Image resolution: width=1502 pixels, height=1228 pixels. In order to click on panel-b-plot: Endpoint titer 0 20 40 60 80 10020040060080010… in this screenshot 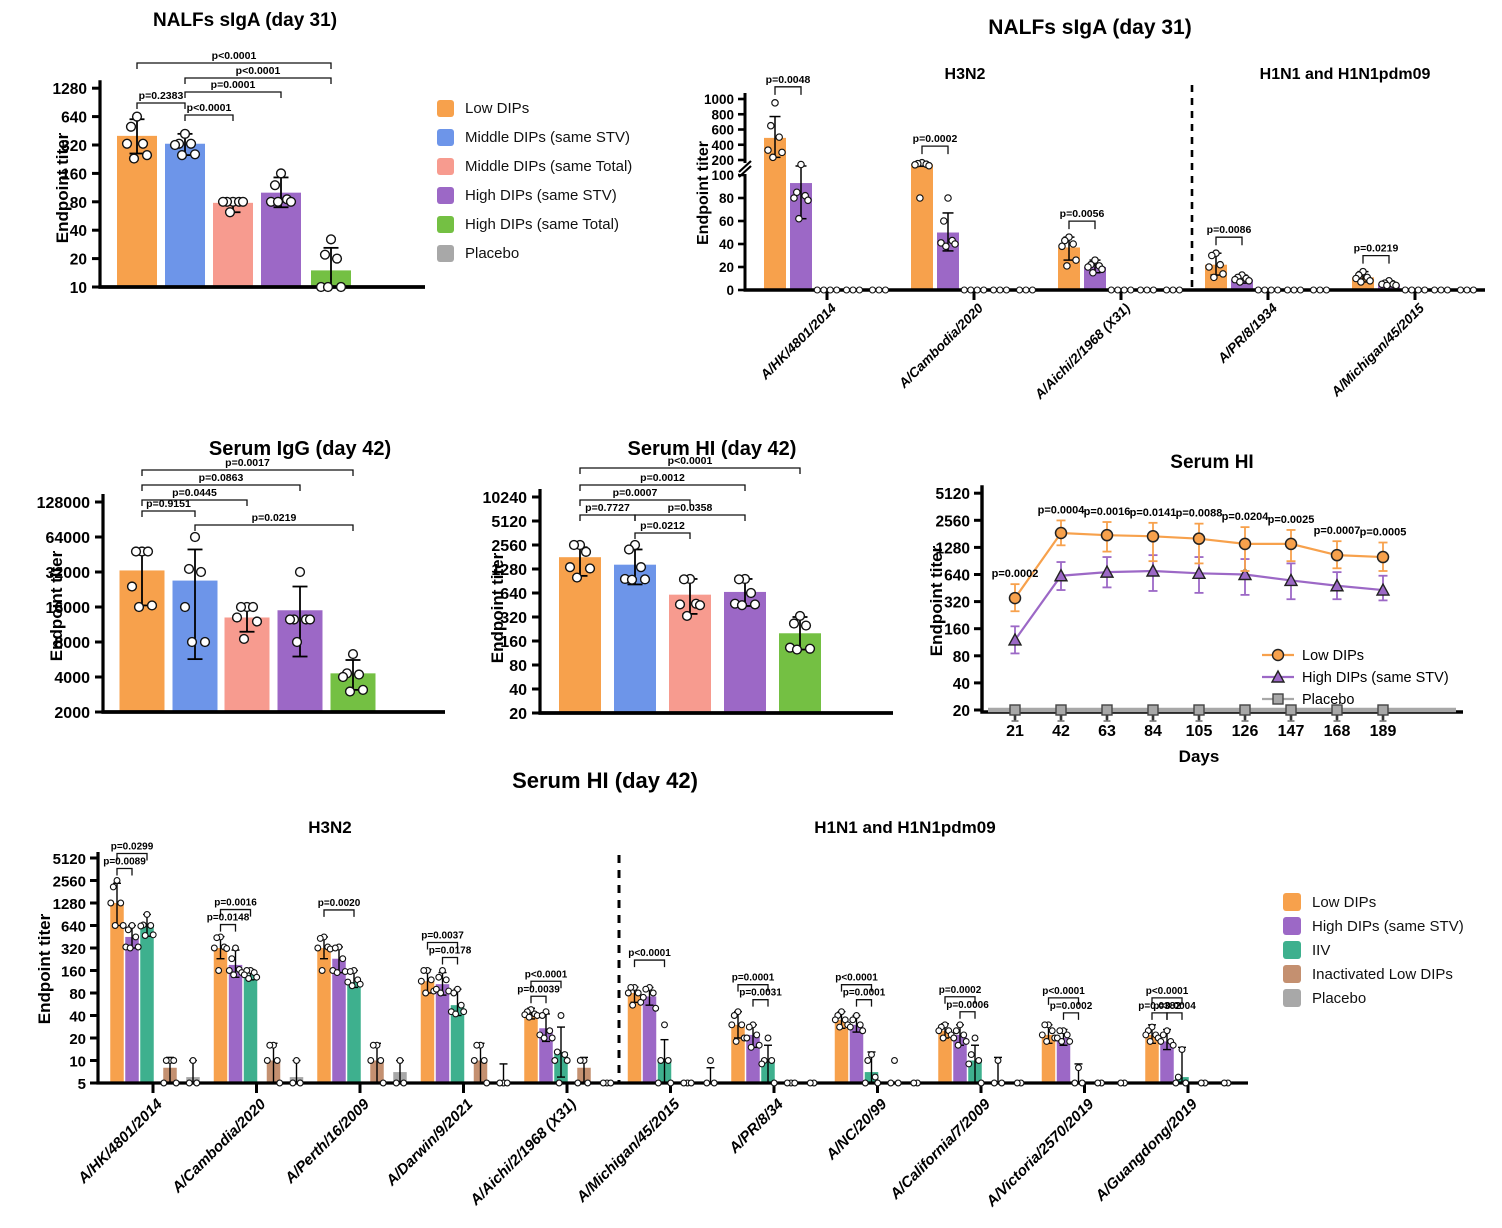, I will do `click(1090, 238)`.